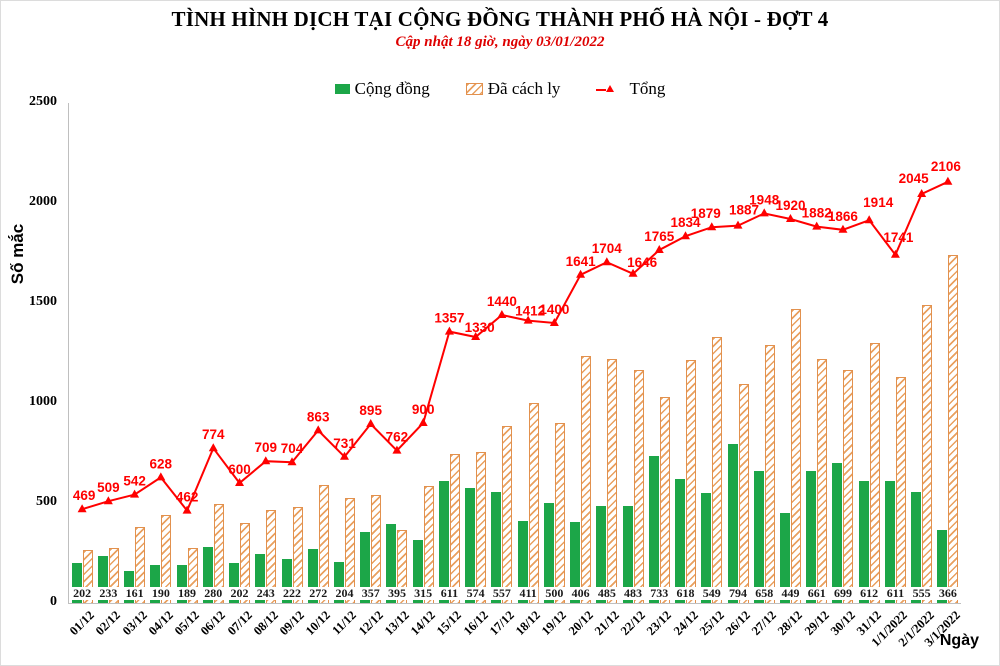 The width and height of the screenshot is (1000, 666). What do you see at coordinates (869, 593) in the screenshot?
I see `community-value-label: 612` at bounding box center [869, 593].